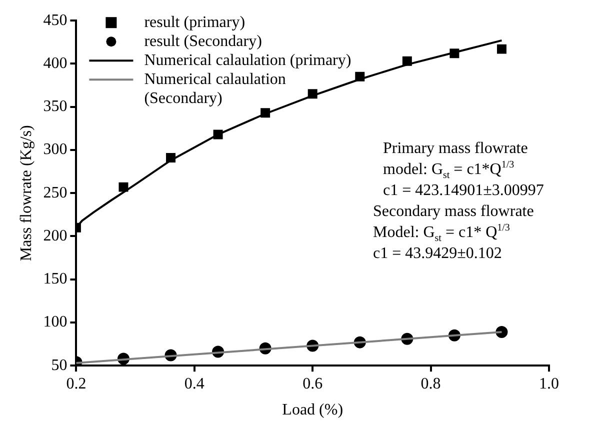  Describe the element at coordinates (449, 170) in the screenshot. I see `annotation: model: G$_{st}$ = c1*Q$^{1/3}$` at that location.